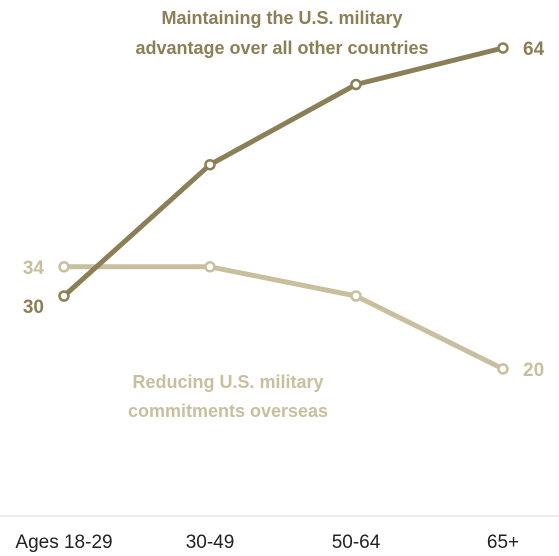  I want to click on x-tick-label: Ages 18-29, so click(63, 542).